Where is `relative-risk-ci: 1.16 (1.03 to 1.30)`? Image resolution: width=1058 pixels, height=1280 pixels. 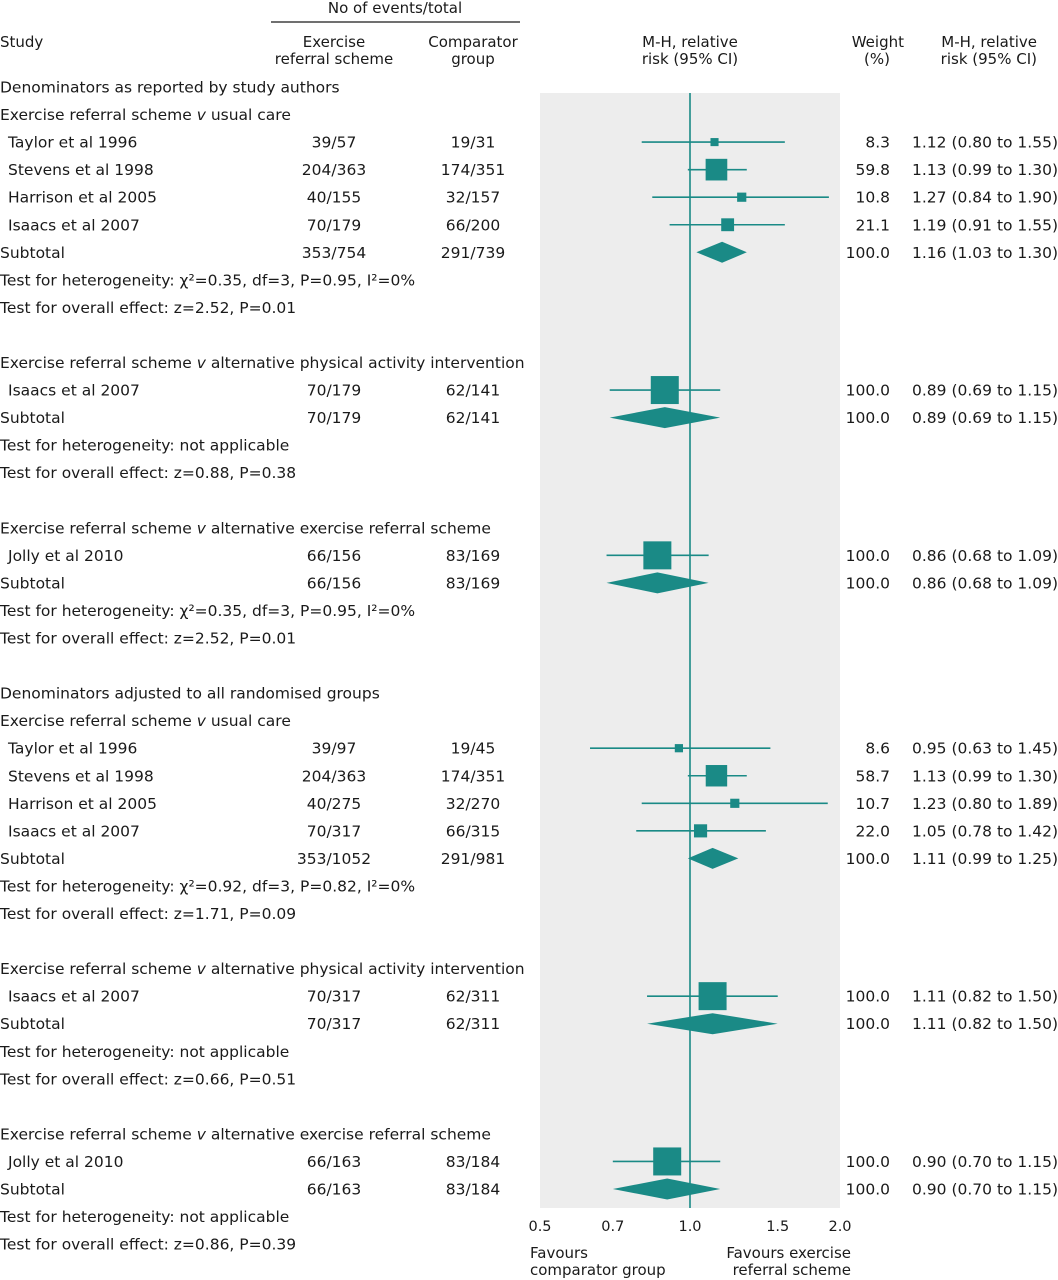
relative-risk-ci: 1.16 (1.03 to 1.30) is located at coordinates (985, 253).